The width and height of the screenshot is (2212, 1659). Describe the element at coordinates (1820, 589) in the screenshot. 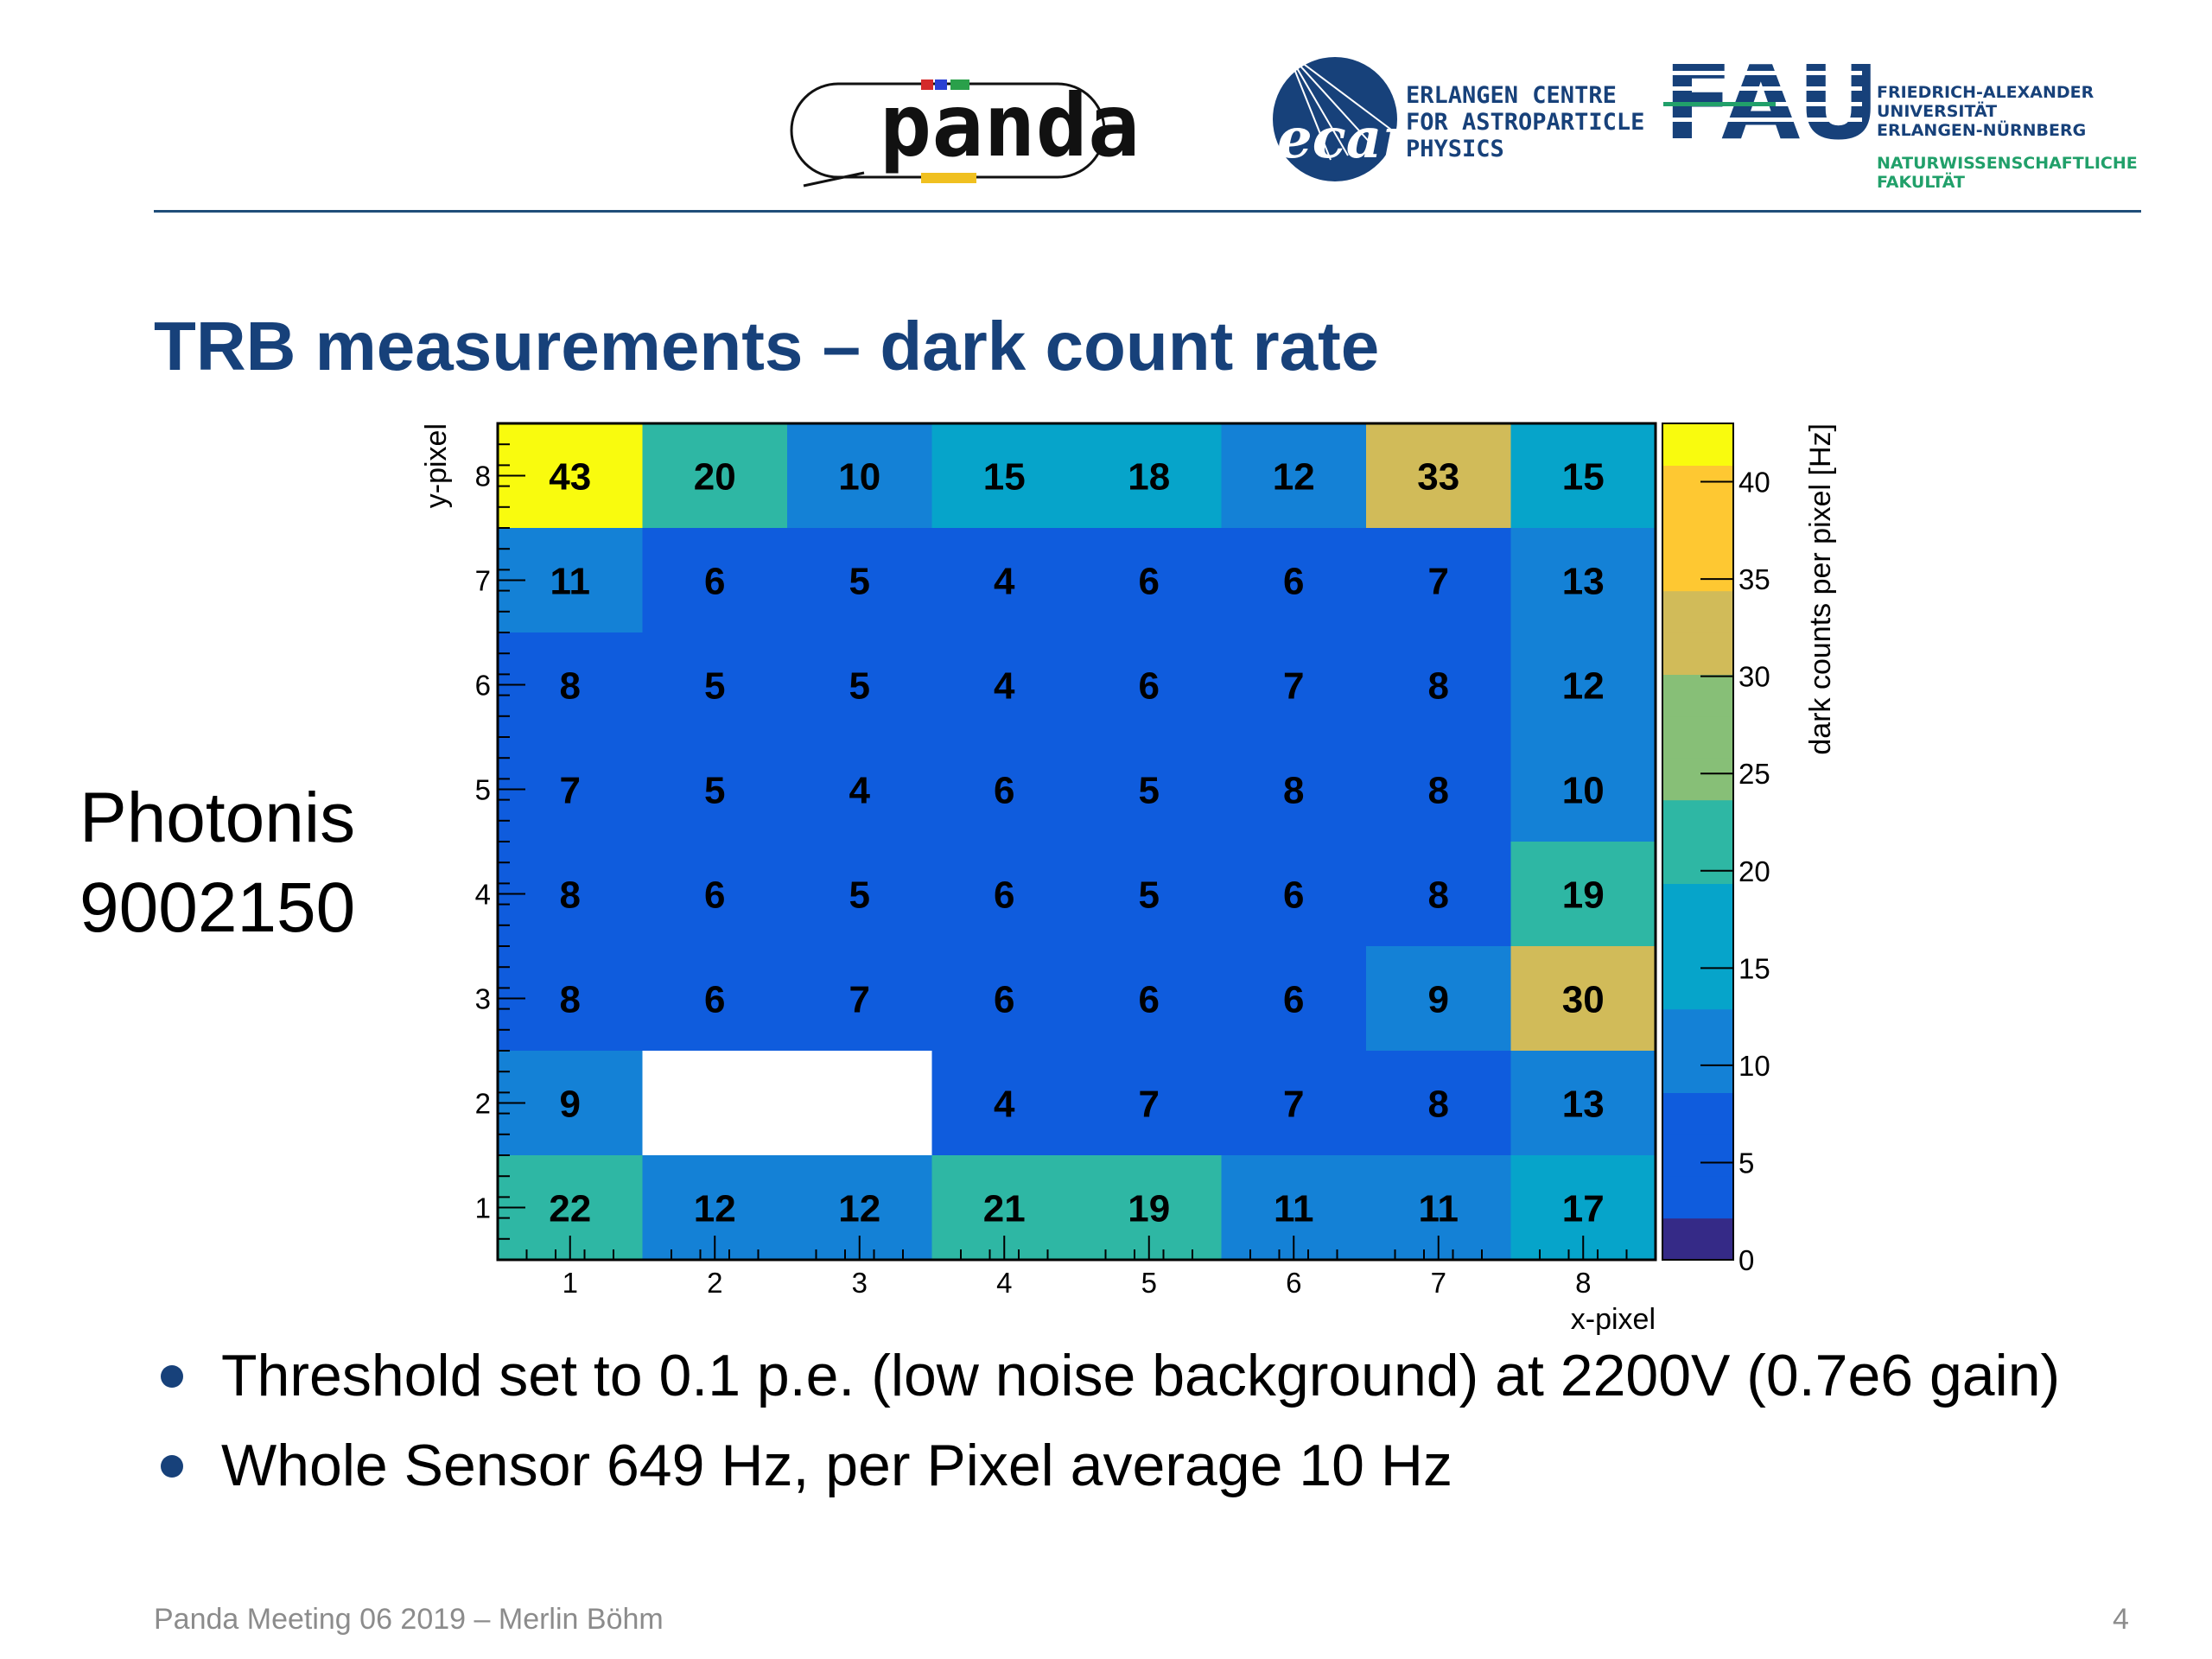

I see `colorbar-title: dark counts per pixel [Hz]` at that location.